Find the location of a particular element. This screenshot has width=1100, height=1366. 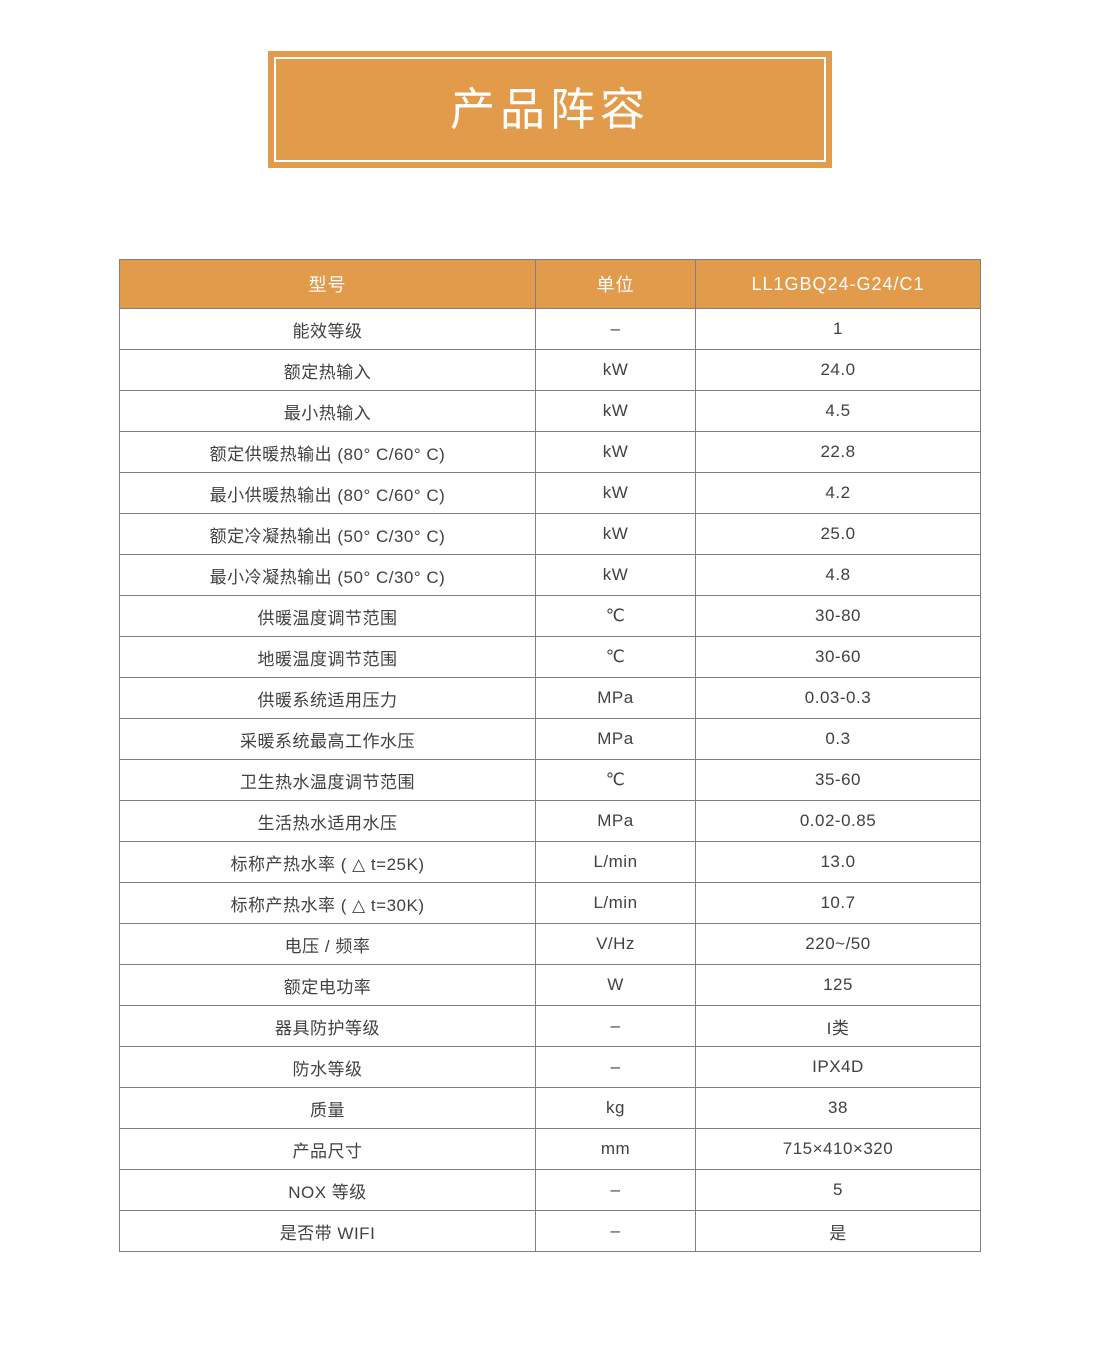

product-lineup-banner: 产品阵容 is located at coordinates (550, 109).